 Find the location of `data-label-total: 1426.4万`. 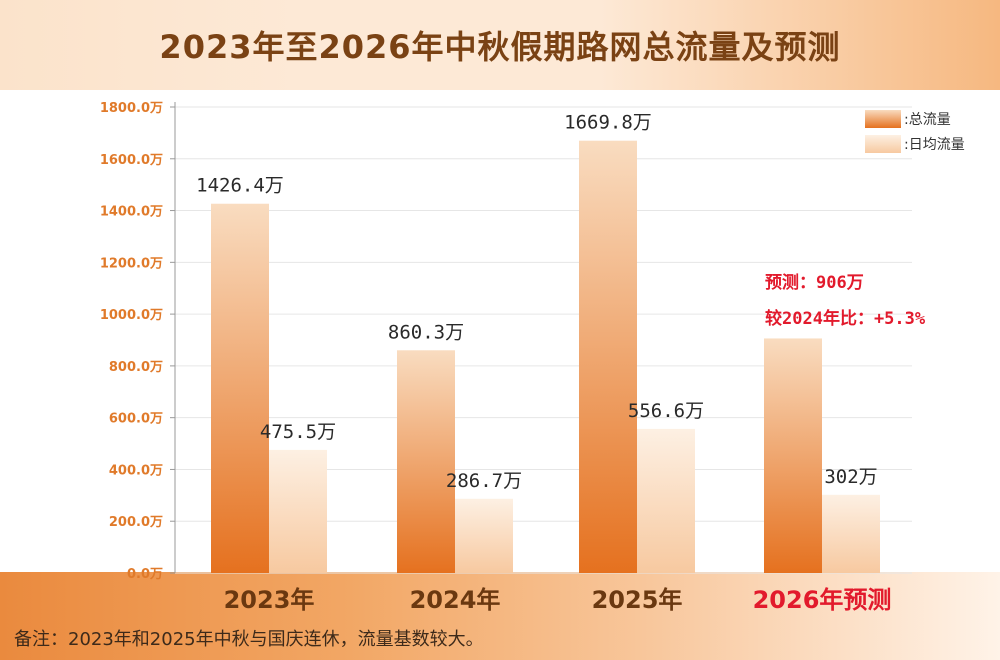

data-label-total: 1426.4万 is located at coordinates (240, 186).